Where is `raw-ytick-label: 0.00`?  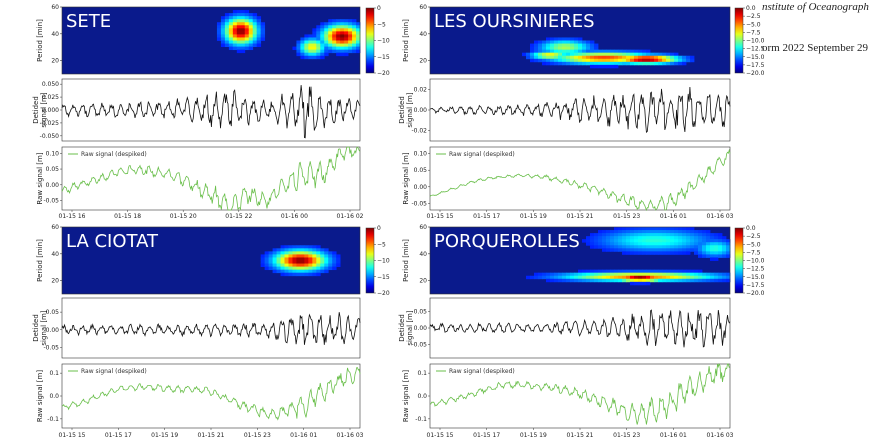
raw-ytick-label: 0.00 is located at coordinates (53, 185).